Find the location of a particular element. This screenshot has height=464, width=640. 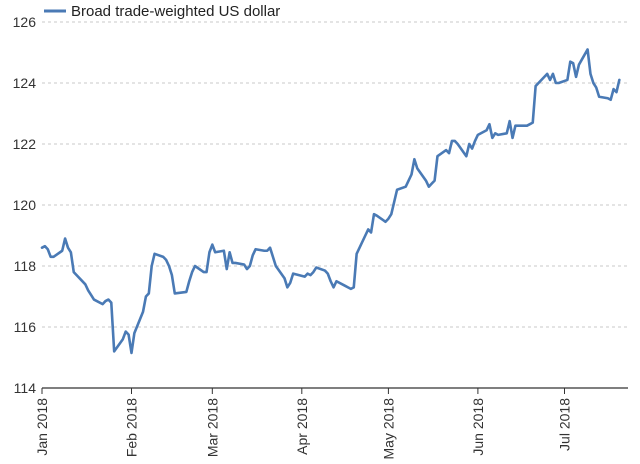

y-tick-label: 118 is located at coordinates (25, 266).